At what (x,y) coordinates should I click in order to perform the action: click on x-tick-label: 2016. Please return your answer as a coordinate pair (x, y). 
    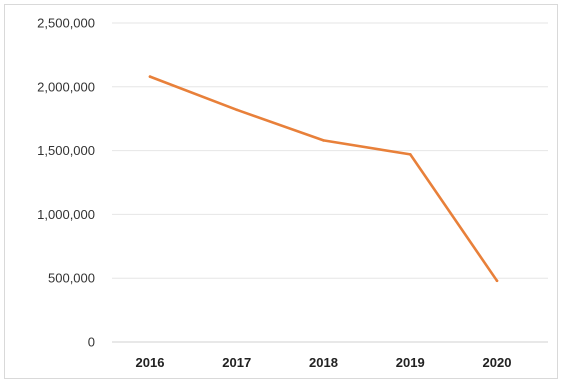
    Looking at the image, I should click on (150, 362).